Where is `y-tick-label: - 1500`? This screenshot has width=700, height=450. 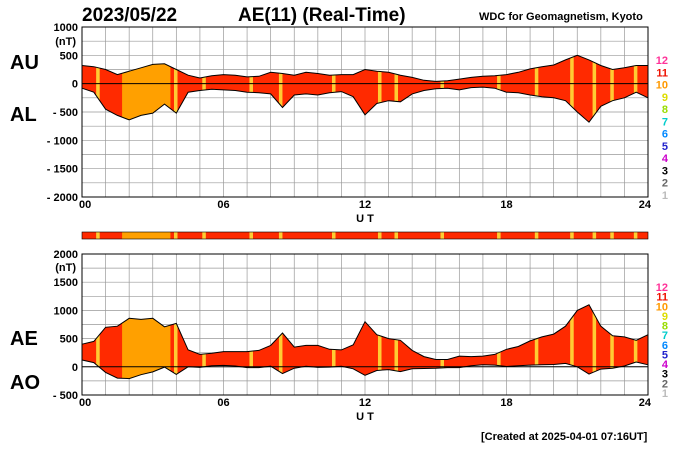
y-tick-label: - 1500 is located at coordinates (62, 170).